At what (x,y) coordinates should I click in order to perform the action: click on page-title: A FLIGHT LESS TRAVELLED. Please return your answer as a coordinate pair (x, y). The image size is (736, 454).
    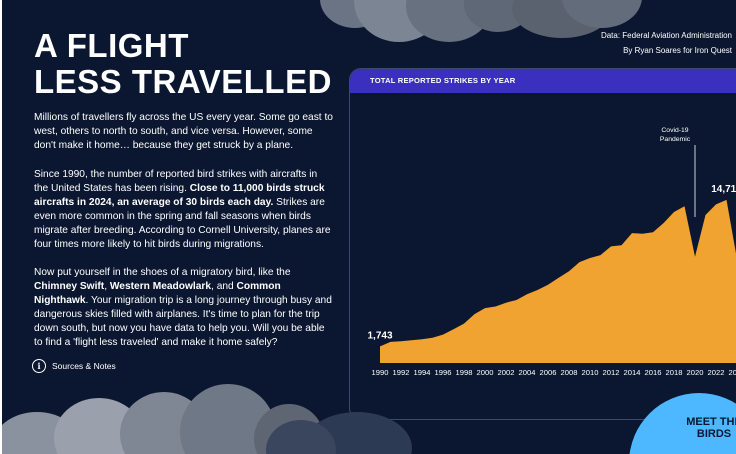
    Looking at the image, I should click on (183, 64).